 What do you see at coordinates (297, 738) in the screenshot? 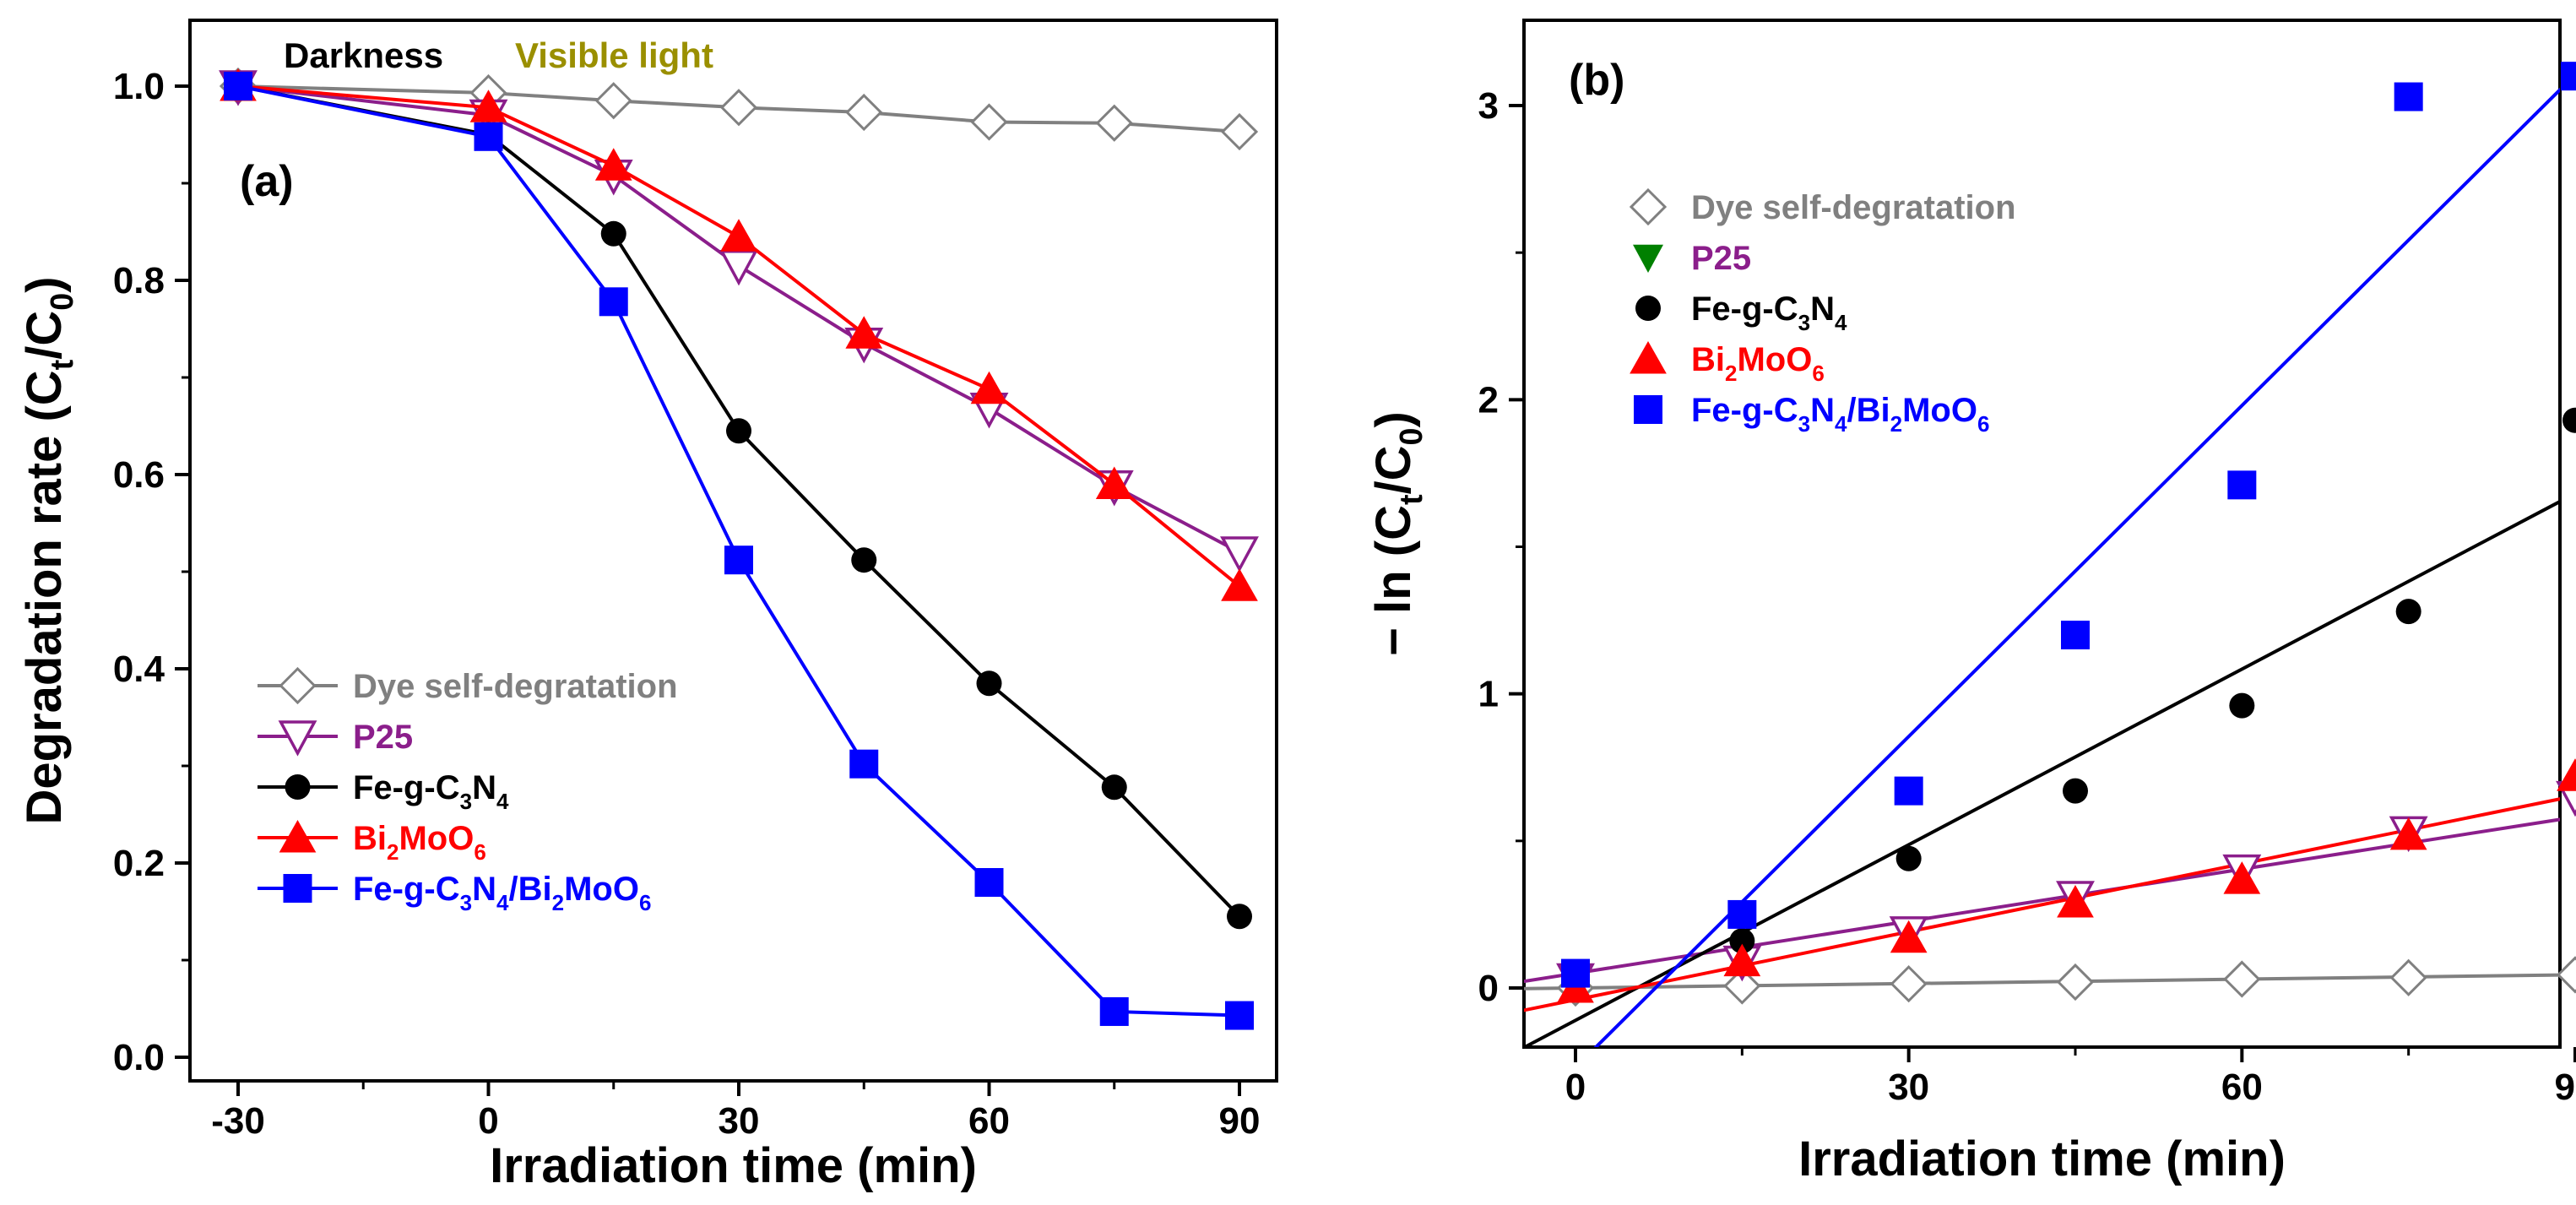
I see `panel-a-legend-marker-p25` at bounding box center [297, 738].